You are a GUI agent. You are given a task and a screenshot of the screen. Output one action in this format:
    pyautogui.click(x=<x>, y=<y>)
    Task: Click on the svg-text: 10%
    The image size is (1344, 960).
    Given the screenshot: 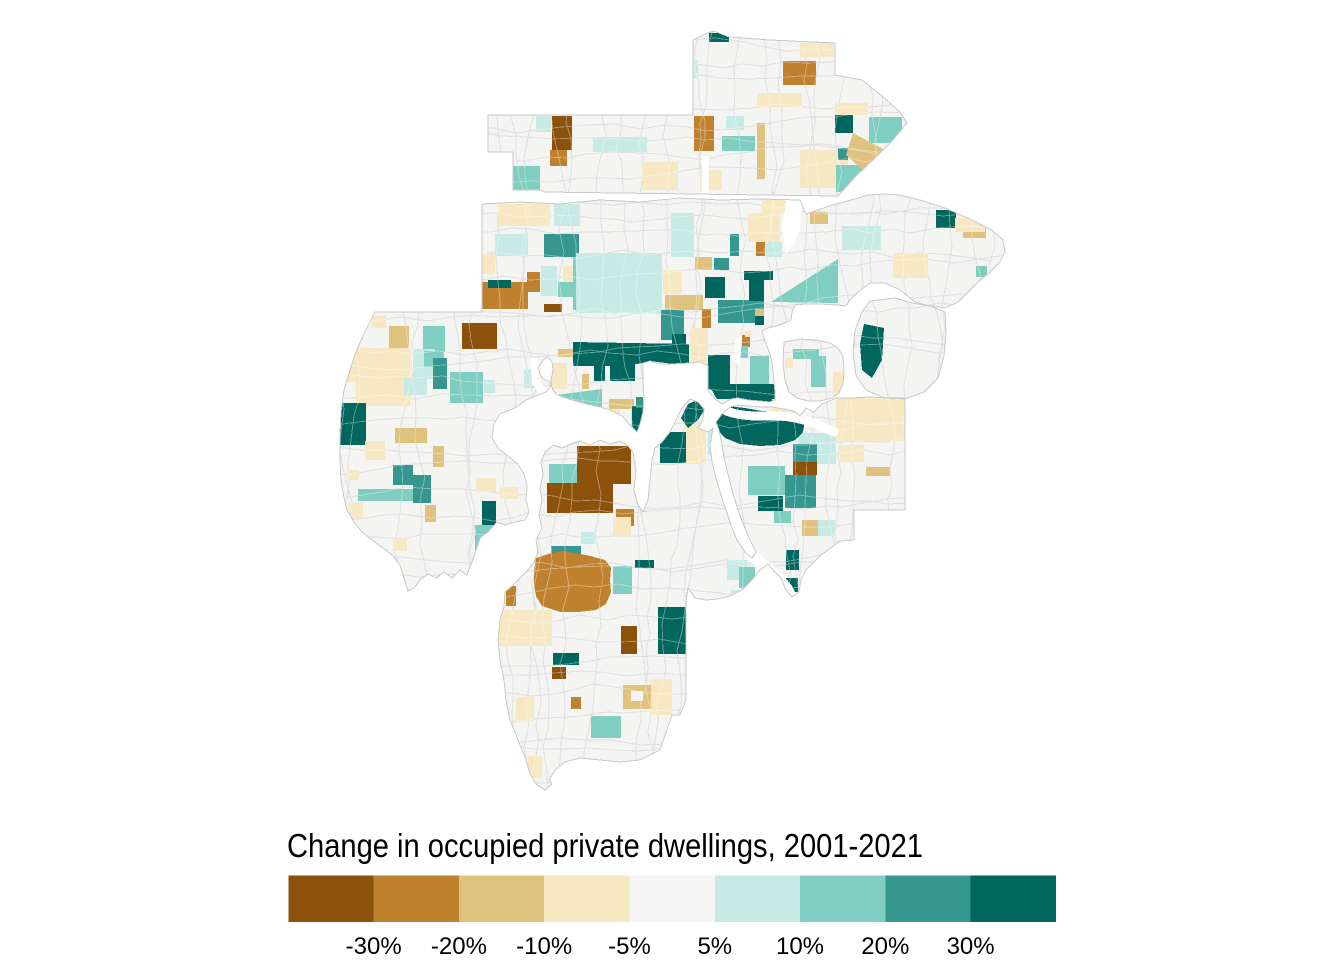 What is the action you would take?
    pyautogui.click(x=800, y=946)
    